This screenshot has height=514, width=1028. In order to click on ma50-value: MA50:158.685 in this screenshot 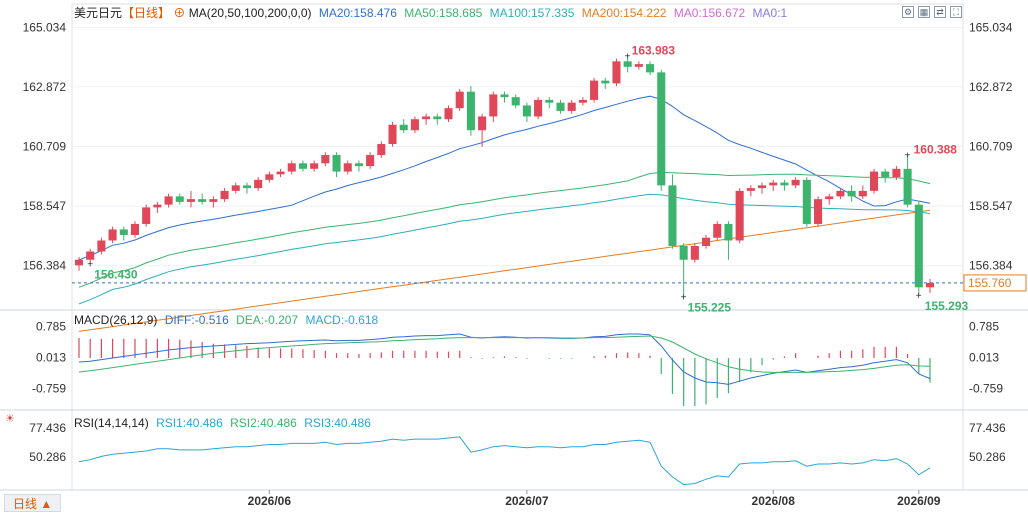, I will do `click(443, 13)`.